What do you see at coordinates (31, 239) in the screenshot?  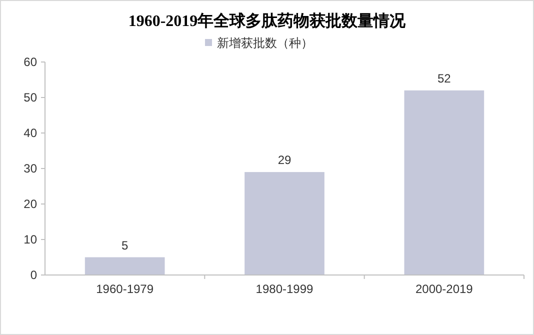 I see `y-tick-label: 10` at bounding box center [31, 239].